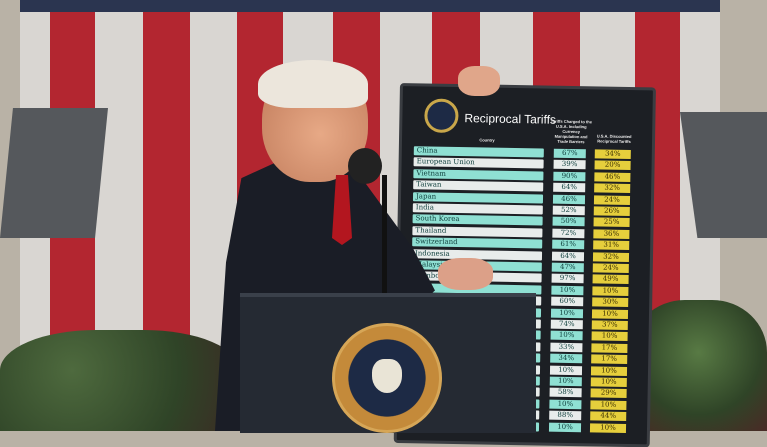 The height and width of the screenshot is (447, 767). What do you see at coordinates (477, 243) in the screenshot?
I see `row-country: Switzerland` at bounding box center [477, 243].